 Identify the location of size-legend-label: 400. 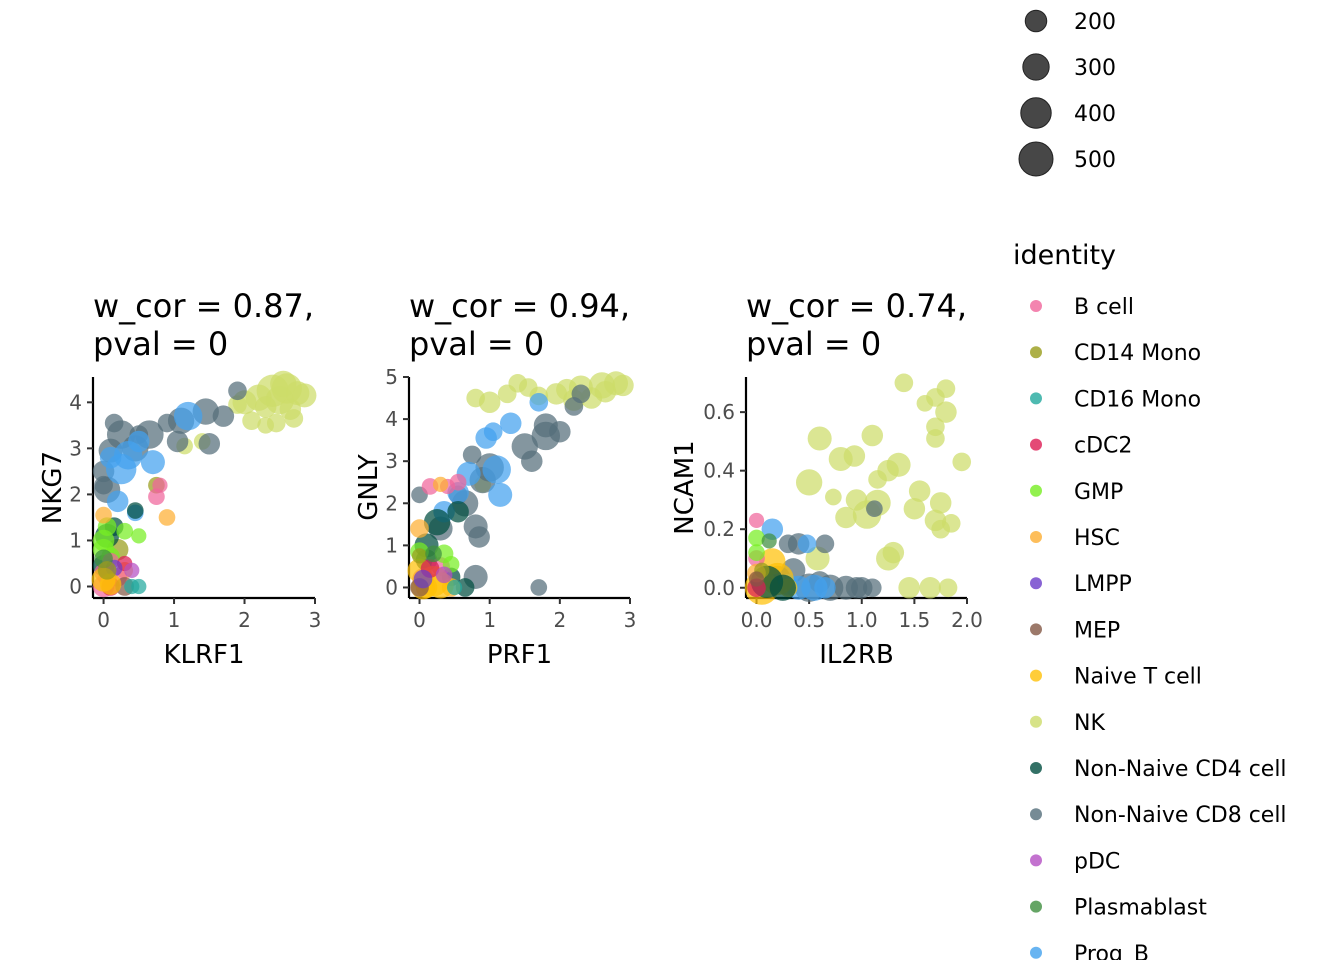
(1095, 114).